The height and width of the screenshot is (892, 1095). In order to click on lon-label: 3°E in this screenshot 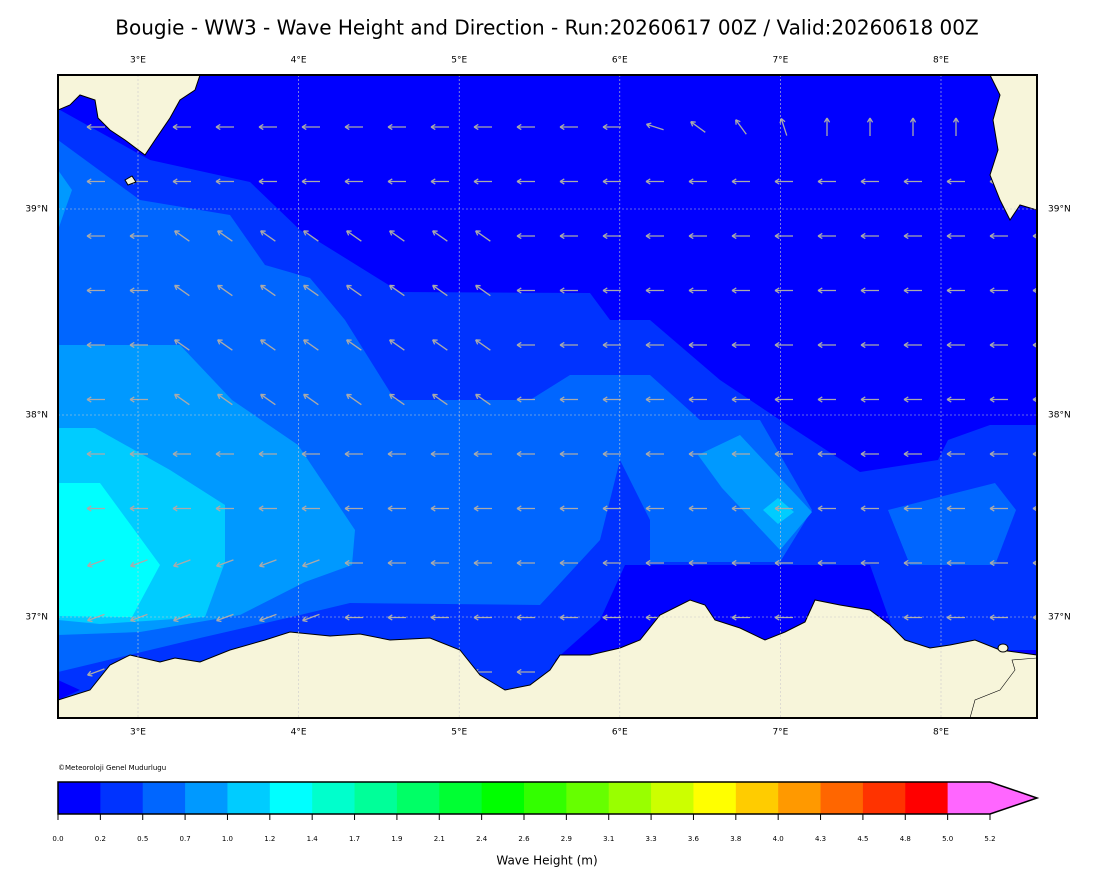, I will do `click(138, 61)`.